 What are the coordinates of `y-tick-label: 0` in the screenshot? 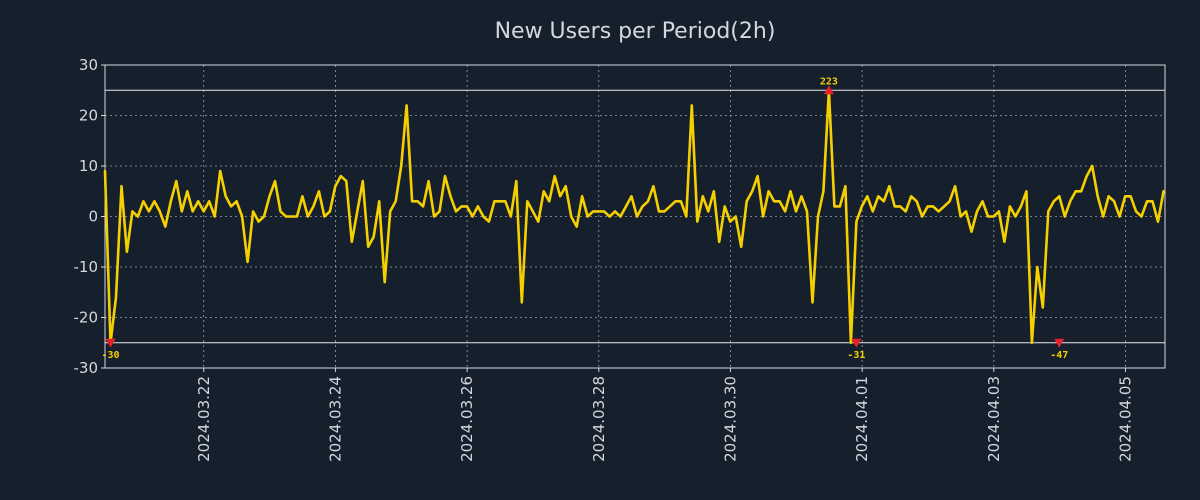 It's located at (93, 217).